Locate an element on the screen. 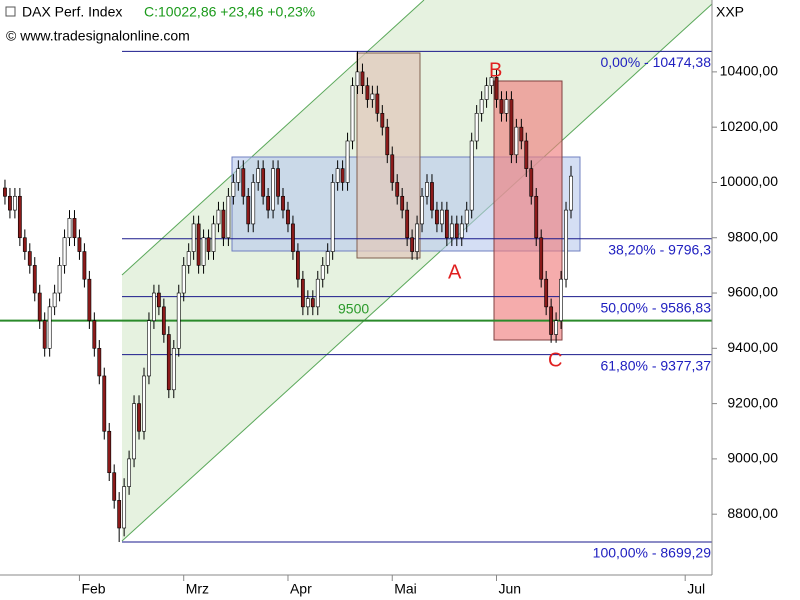  y-tick-label: 9000,00 is located at coordinates (752, 458).